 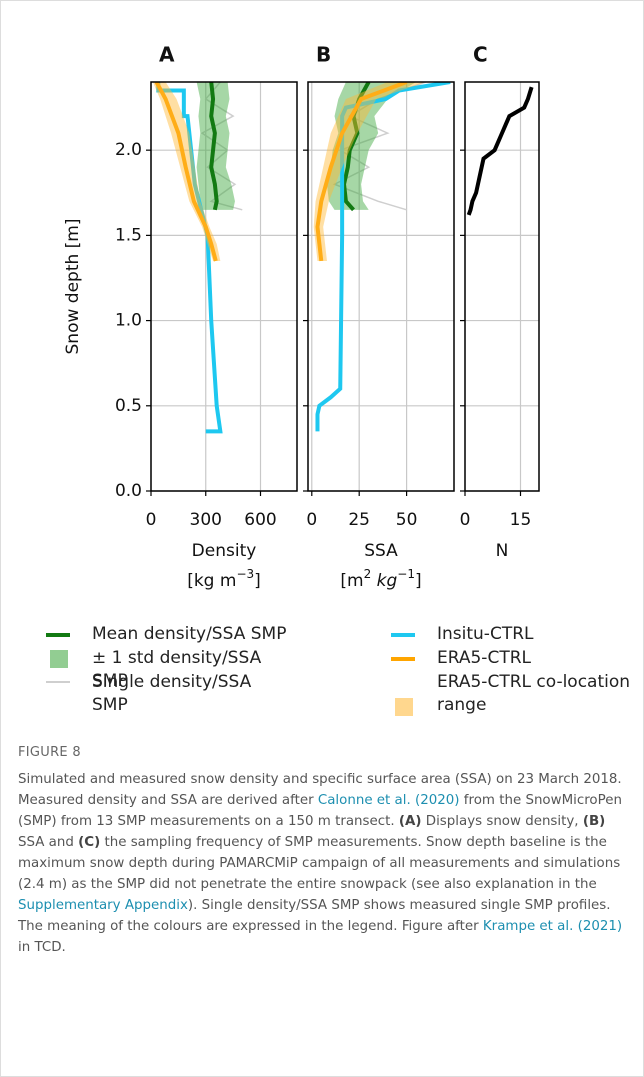 I want to click on caption-text: (C), so click(x=89, y=842).